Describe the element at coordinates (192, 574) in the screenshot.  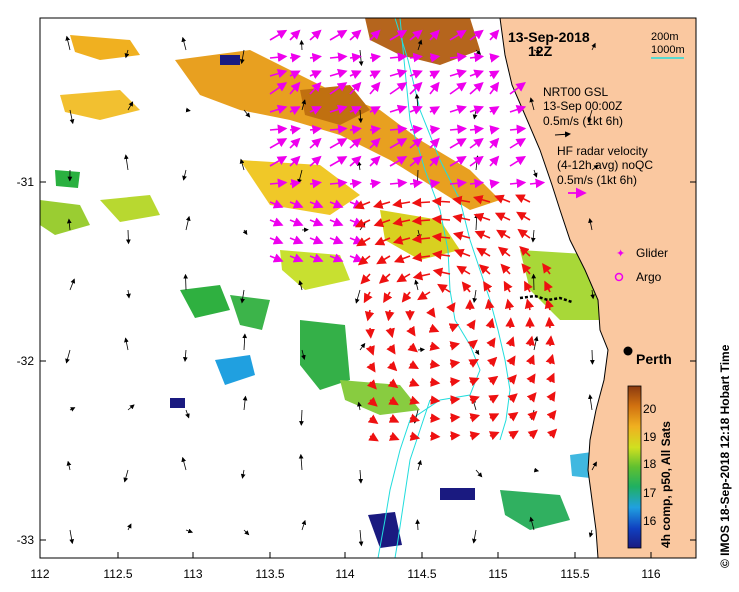
I see `x-tick-113: 113` at that location.